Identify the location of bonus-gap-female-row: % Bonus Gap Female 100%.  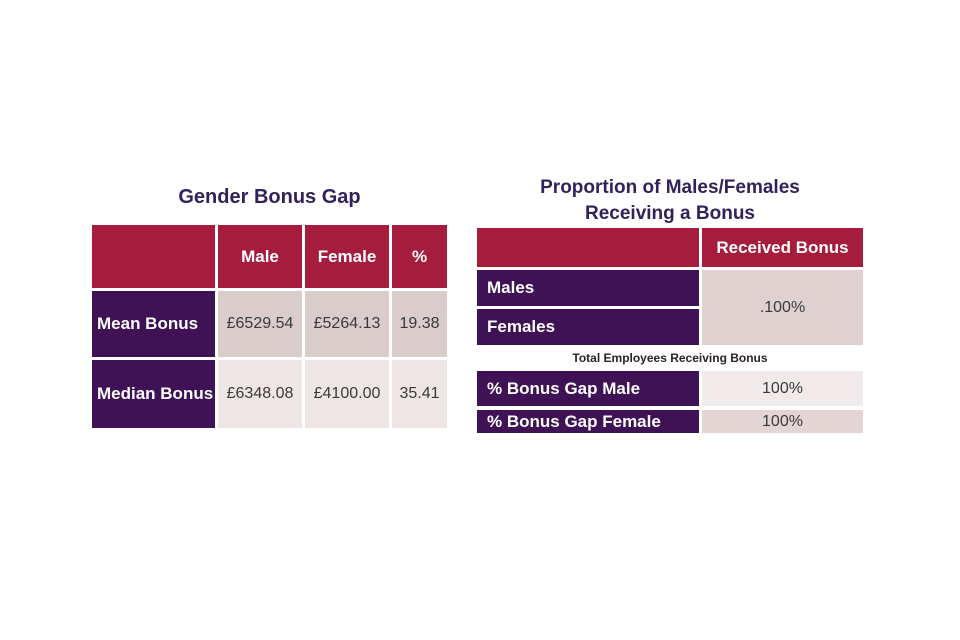
(670, 421).